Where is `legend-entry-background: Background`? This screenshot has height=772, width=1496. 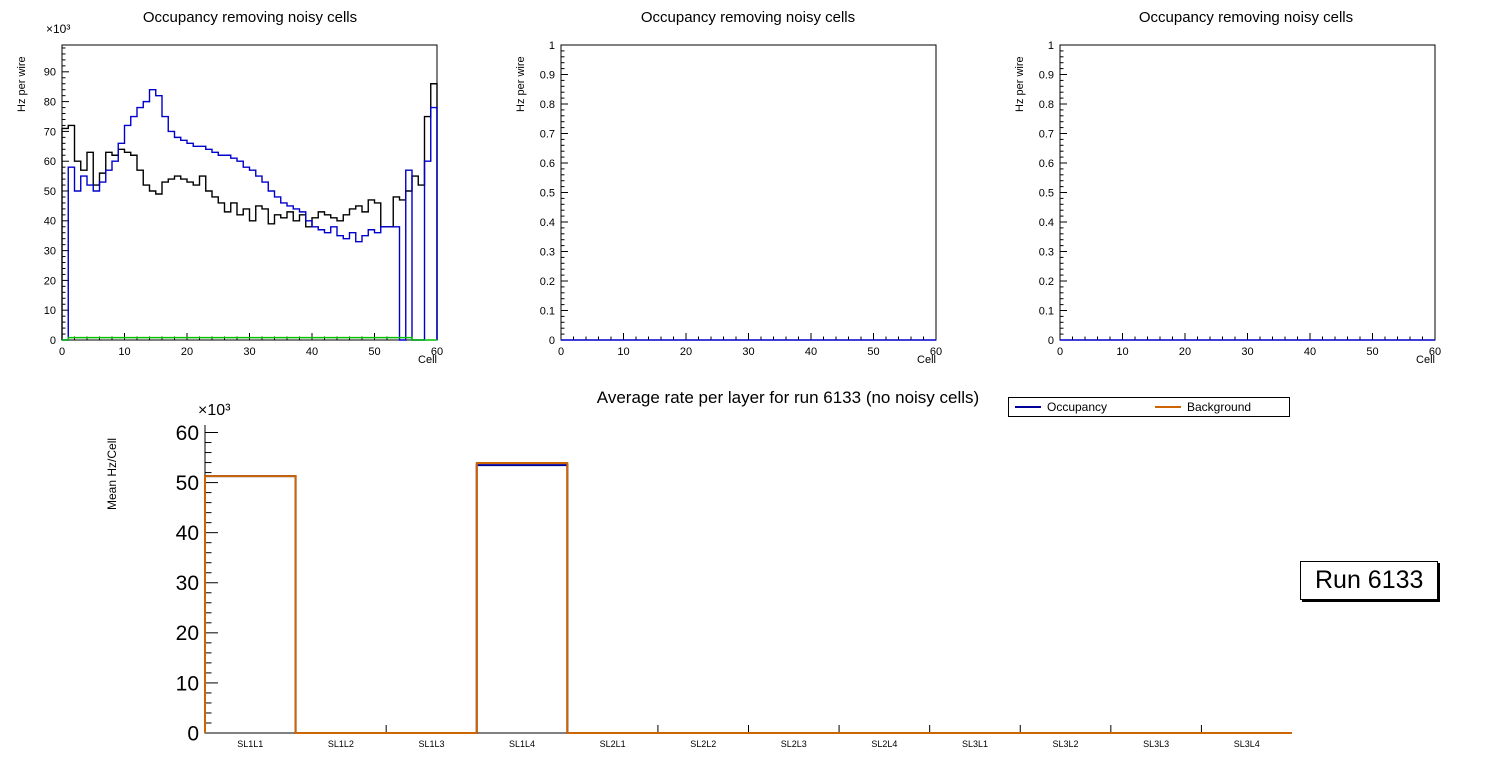
legend-entry-background: Background is located at coordinates (1219, 407).